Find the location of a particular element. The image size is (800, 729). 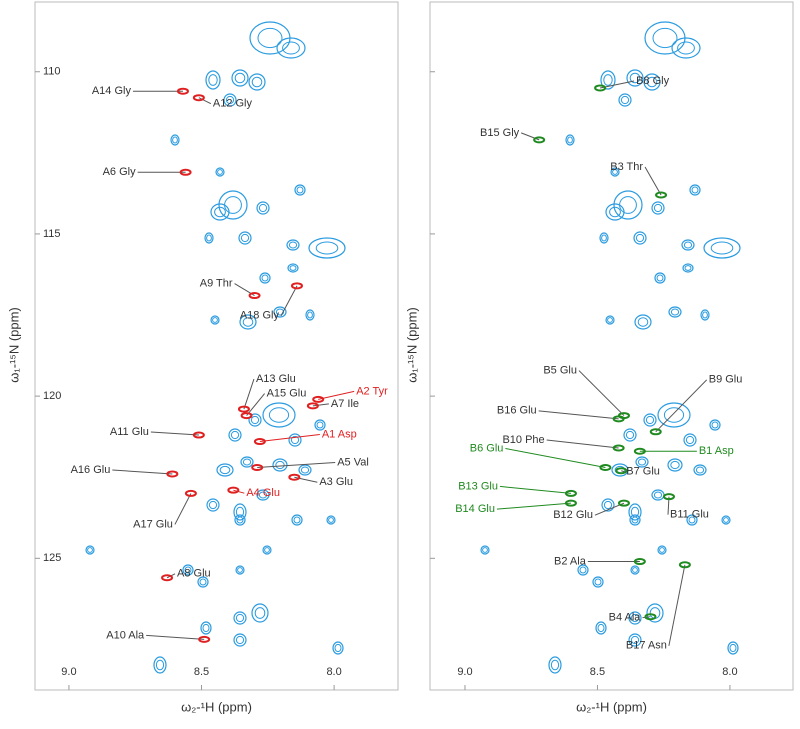

x-tick-label: 8.5 is located at coordinates (201, 672).